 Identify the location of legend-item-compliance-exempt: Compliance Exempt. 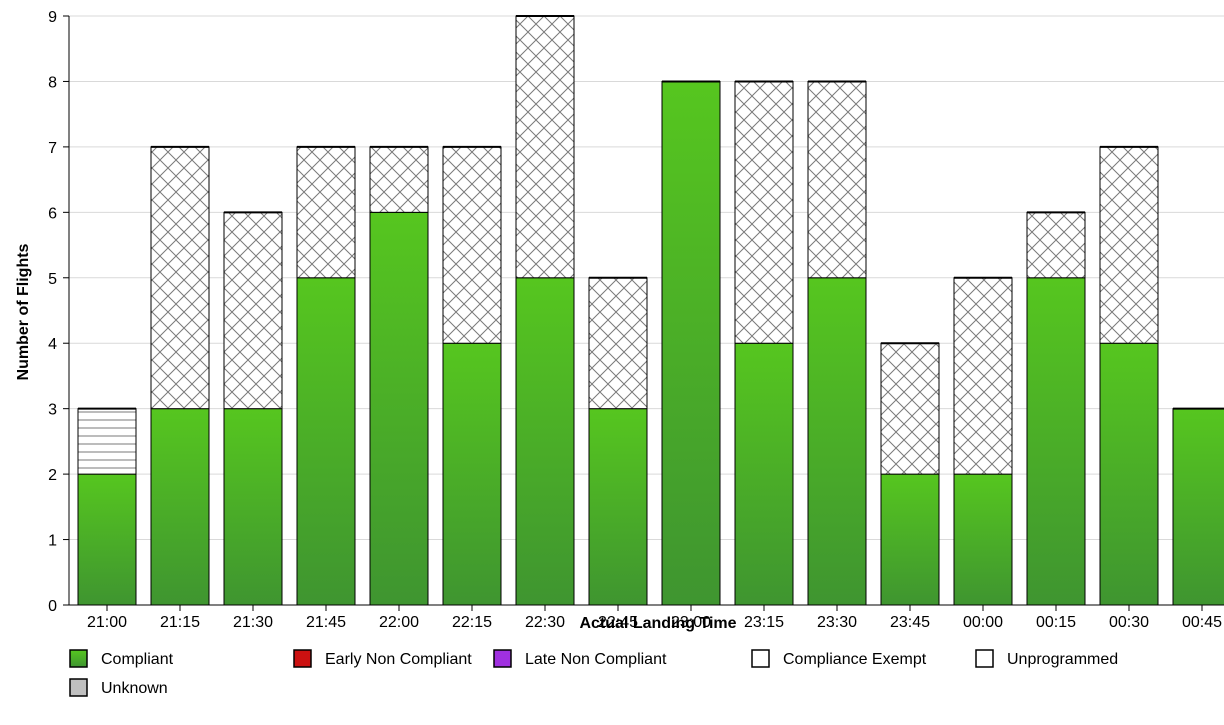
(839, 658).